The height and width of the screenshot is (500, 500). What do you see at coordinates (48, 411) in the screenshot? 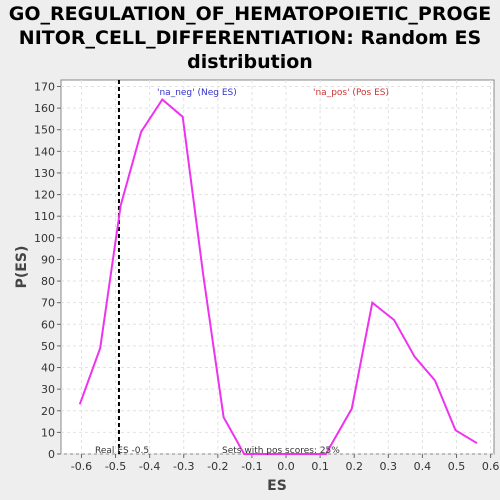
I see `y-tick-label: 20` at bounding box center [48, 411].